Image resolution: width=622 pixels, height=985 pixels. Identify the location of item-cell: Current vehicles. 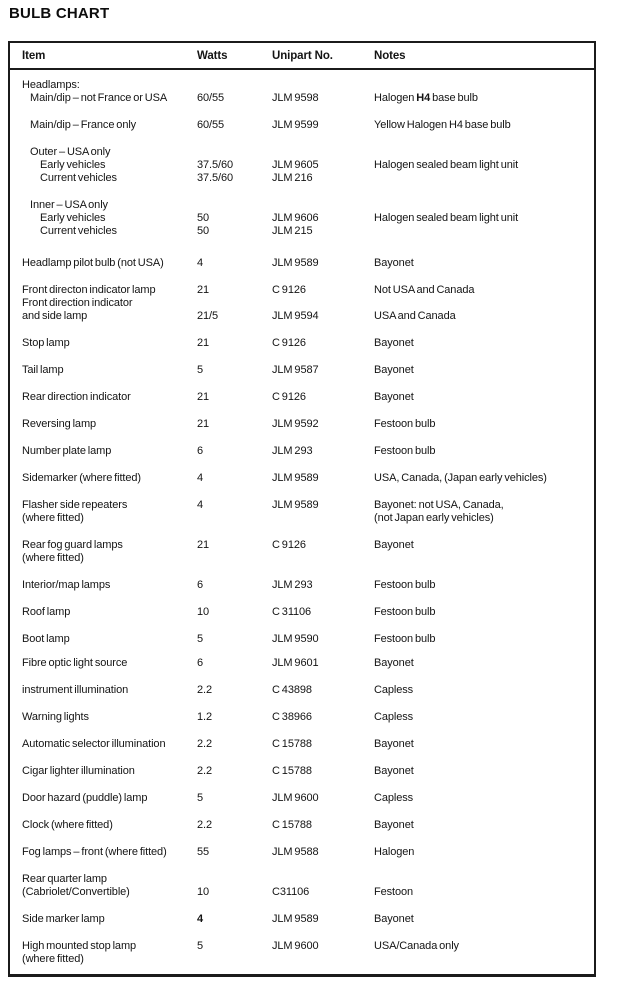
(78, 178).